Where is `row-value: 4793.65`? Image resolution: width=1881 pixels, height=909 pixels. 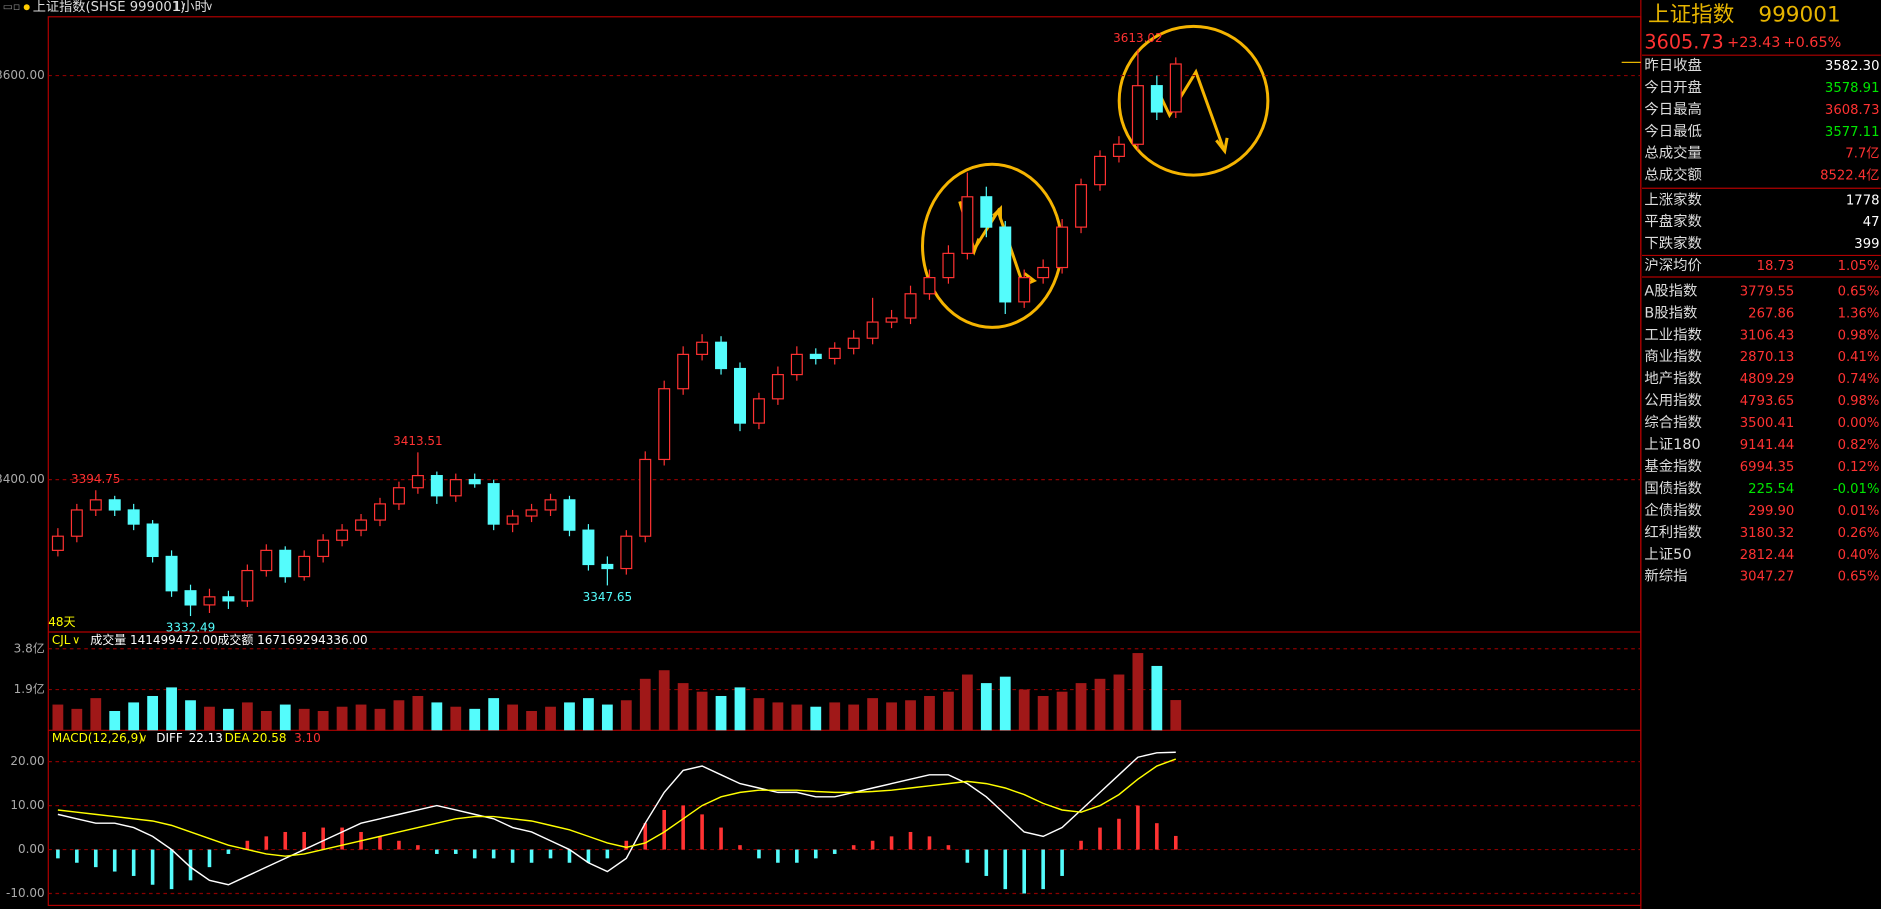
row-value: 4793.65 is located at coordinates (1767, 401).